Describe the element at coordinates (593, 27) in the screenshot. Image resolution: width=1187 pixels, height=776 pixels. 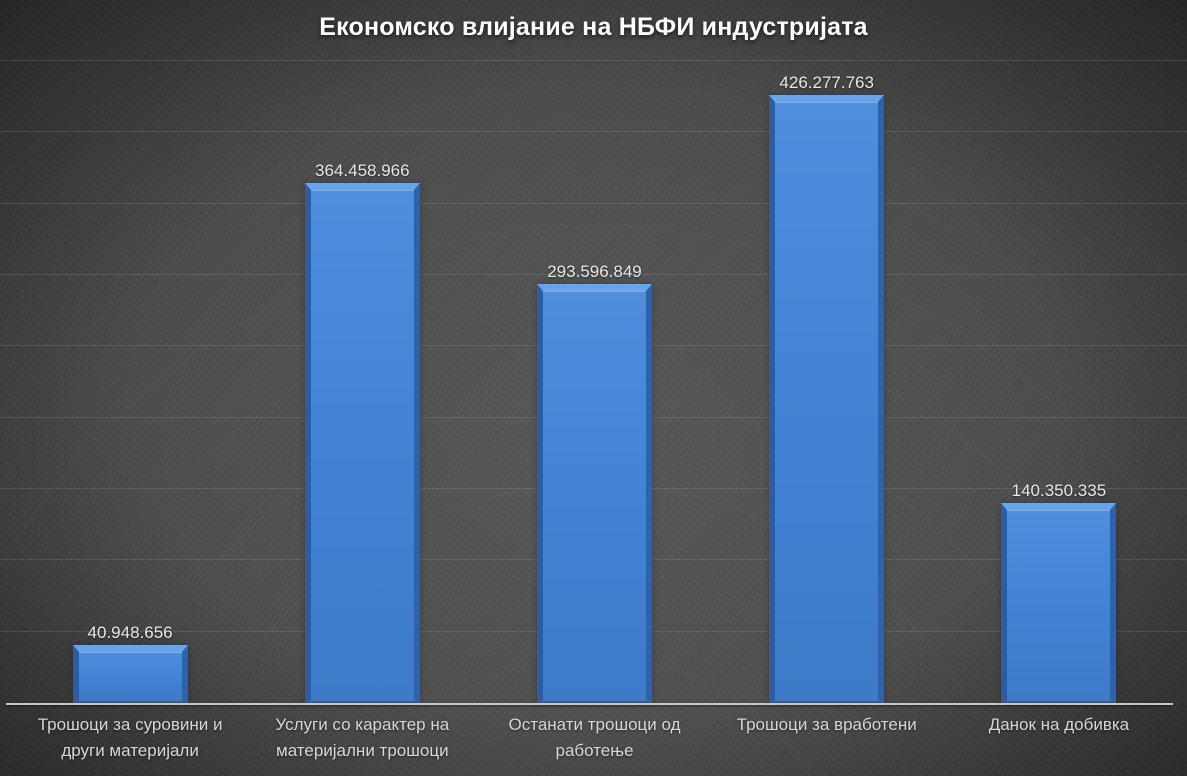
I see `chart-title: Економско влијание на НБФИ индустријата` at that location.